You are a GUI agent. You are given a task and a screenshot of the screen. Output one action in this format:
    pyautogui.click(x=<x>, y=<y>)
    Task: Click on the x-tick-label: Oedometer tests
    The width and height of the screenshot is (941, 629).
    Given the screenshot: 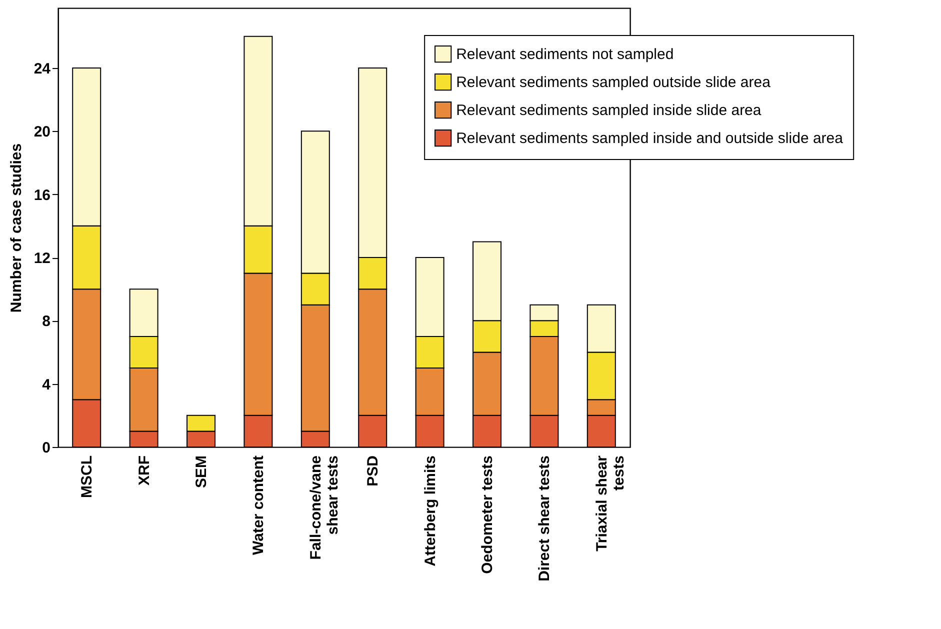 What is the action you would take?
    pyautogui.click(x=487, y=515)
    